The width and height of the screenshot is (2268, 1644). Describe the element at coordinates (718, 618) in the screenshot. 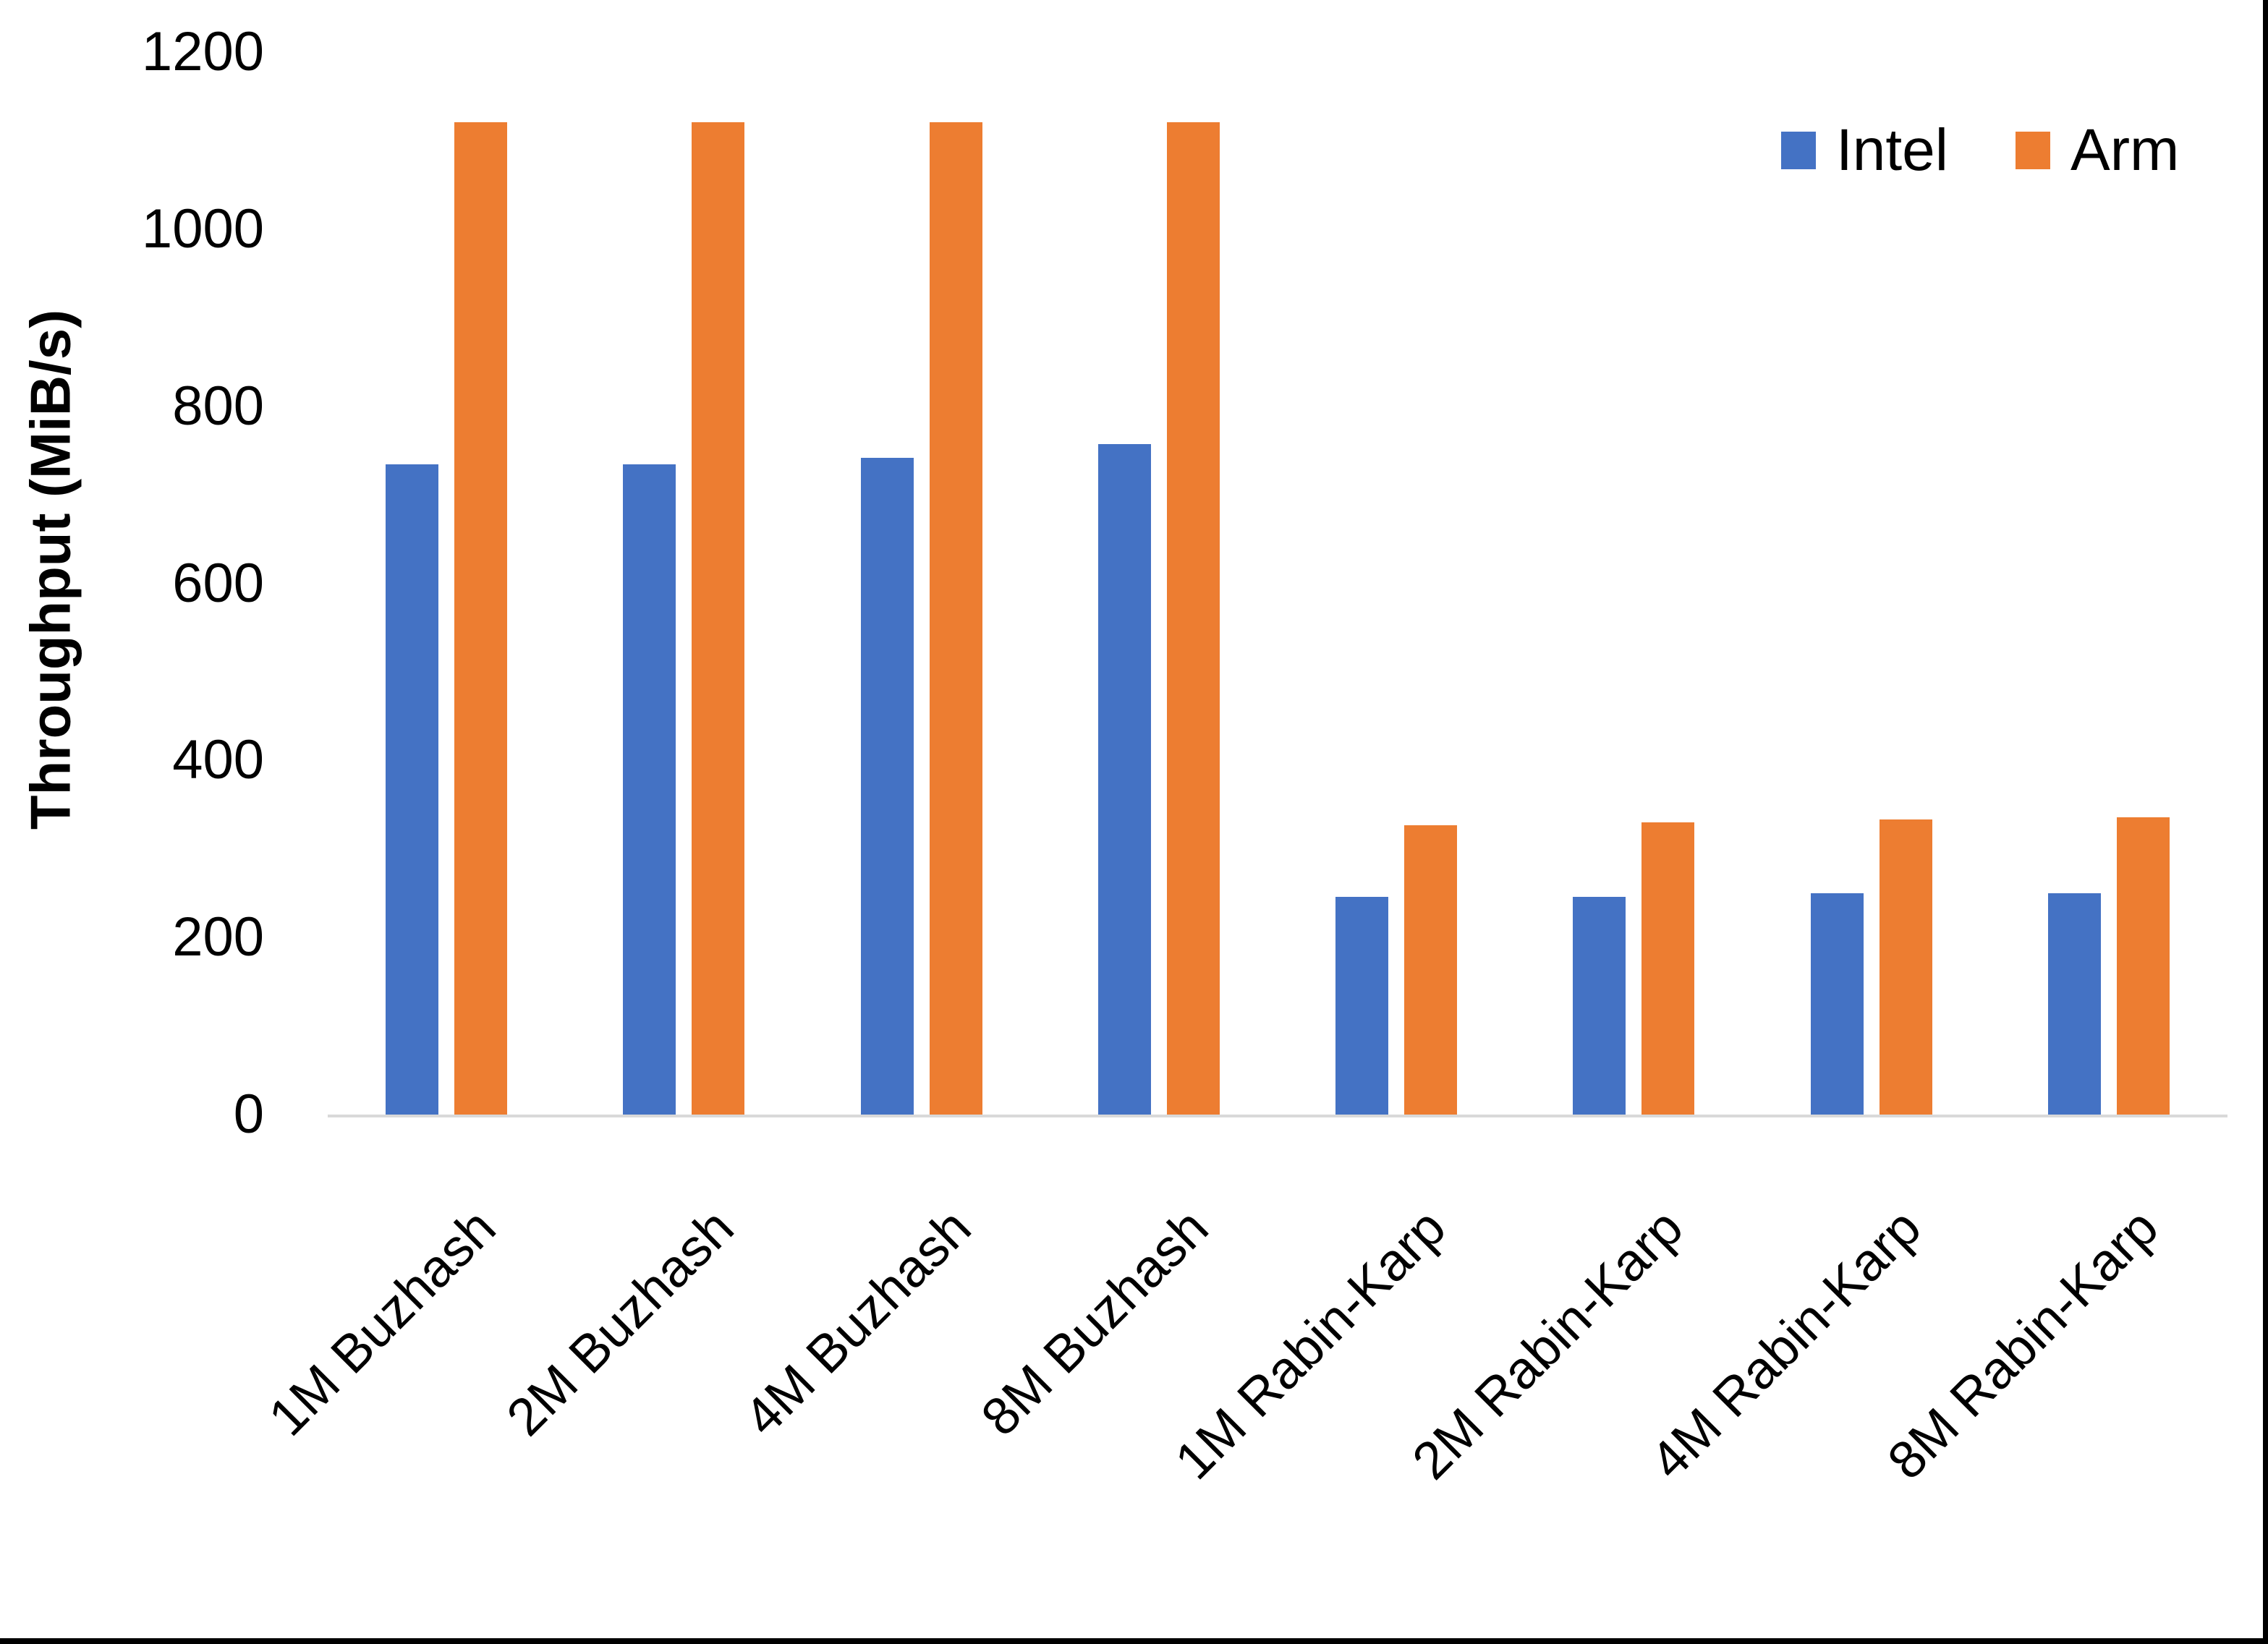

I see `bar-arm-2m-buzhash` at that location.